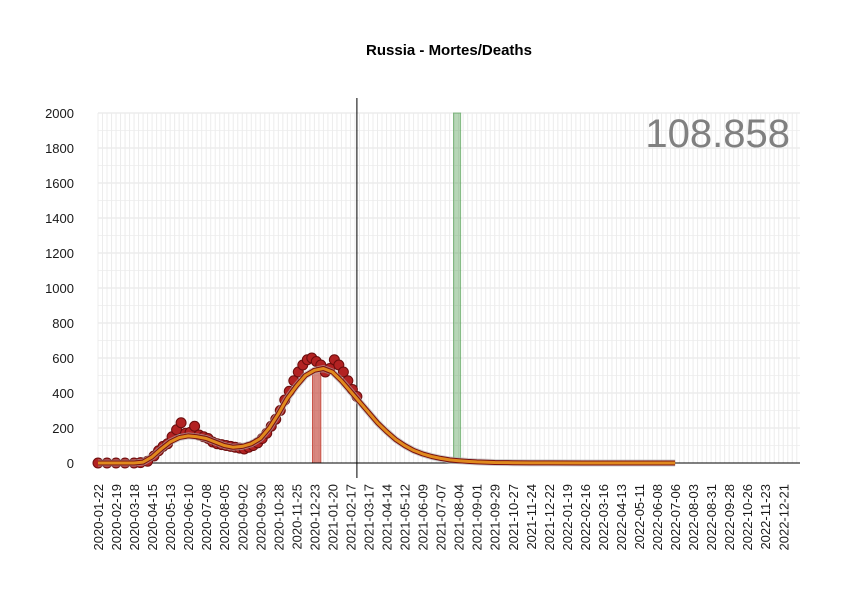 Image resolution: width=850 pixels, height=600 pixels. I want to click on x-tick-label: 2022-11-23, so click(765, 517).